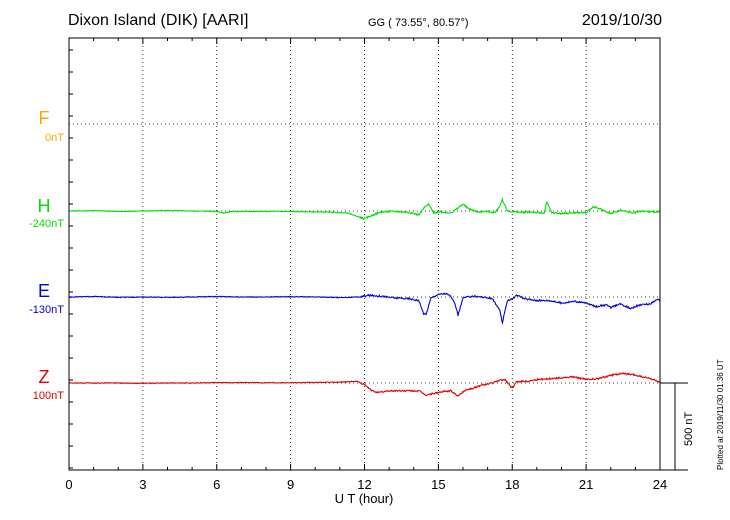 The width and height of the screenshot is (730, 520). I want to click on geographic-coordinates: GG ( 73.55°, 80.57°), so click(418, 23).